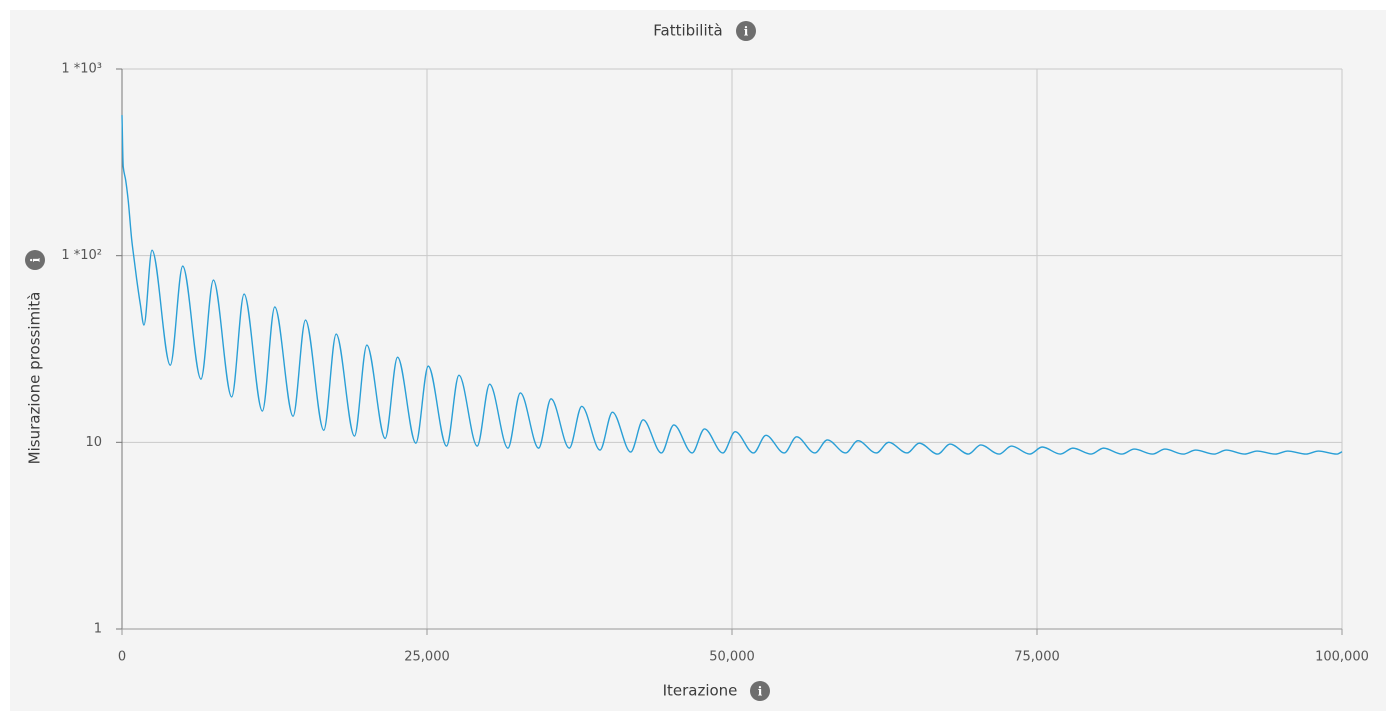  Describe the element at coordinates (81, 255) in the screenshot. I see `y-tick-label: 1 *10²` at that location.